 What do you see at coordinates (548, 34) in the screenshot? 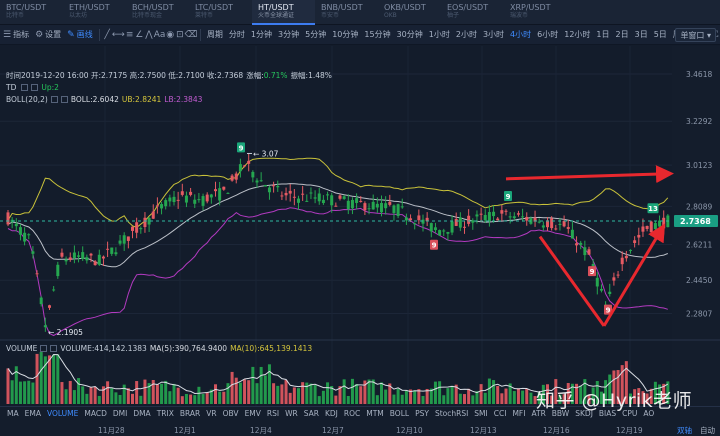
I see `interval-option: 6小时` at bounding box center [548, 34].